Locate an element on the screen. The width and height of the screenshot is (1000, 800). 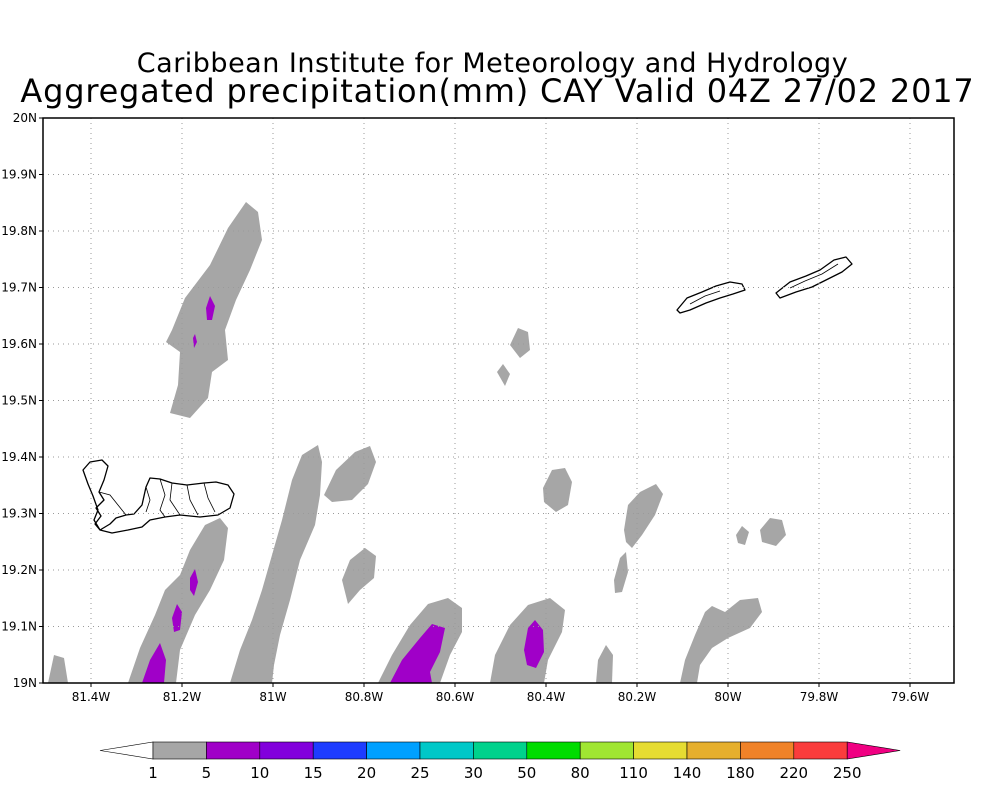
colorbar-label: 1 is located at coordinates (153, 773).